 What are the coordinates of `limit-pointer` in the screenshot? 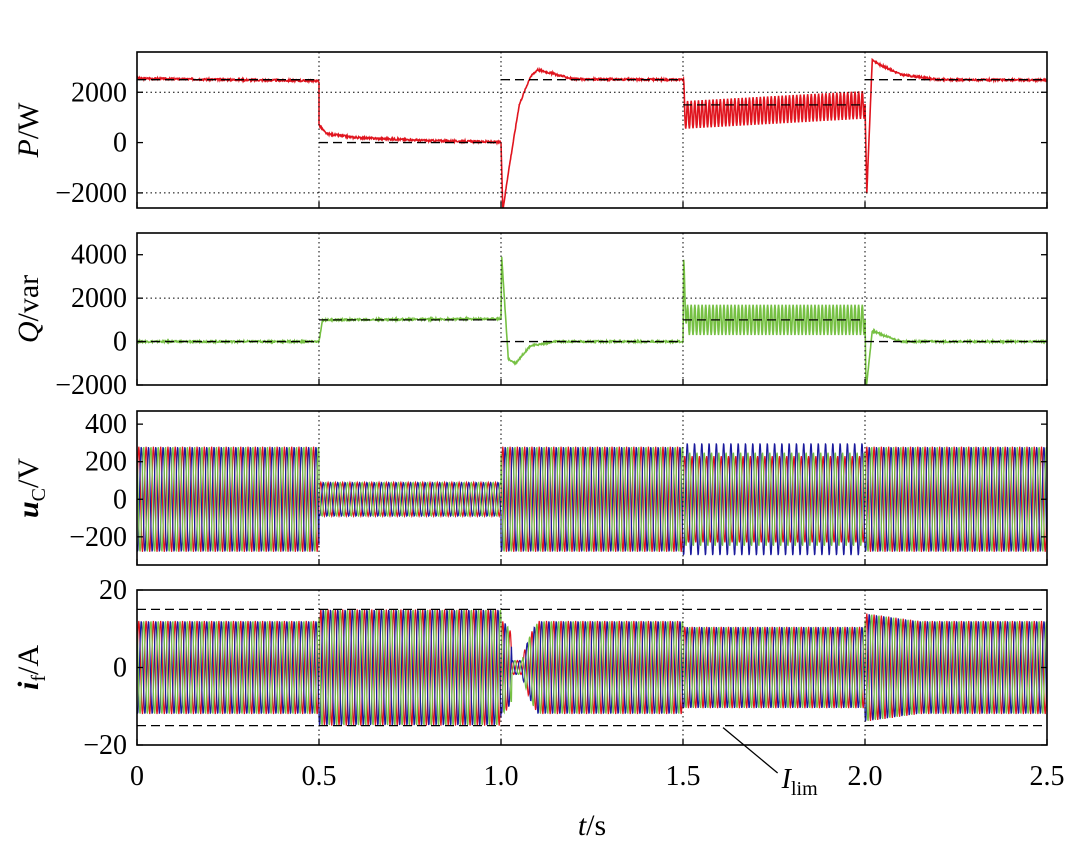 It's located at (750, 750).